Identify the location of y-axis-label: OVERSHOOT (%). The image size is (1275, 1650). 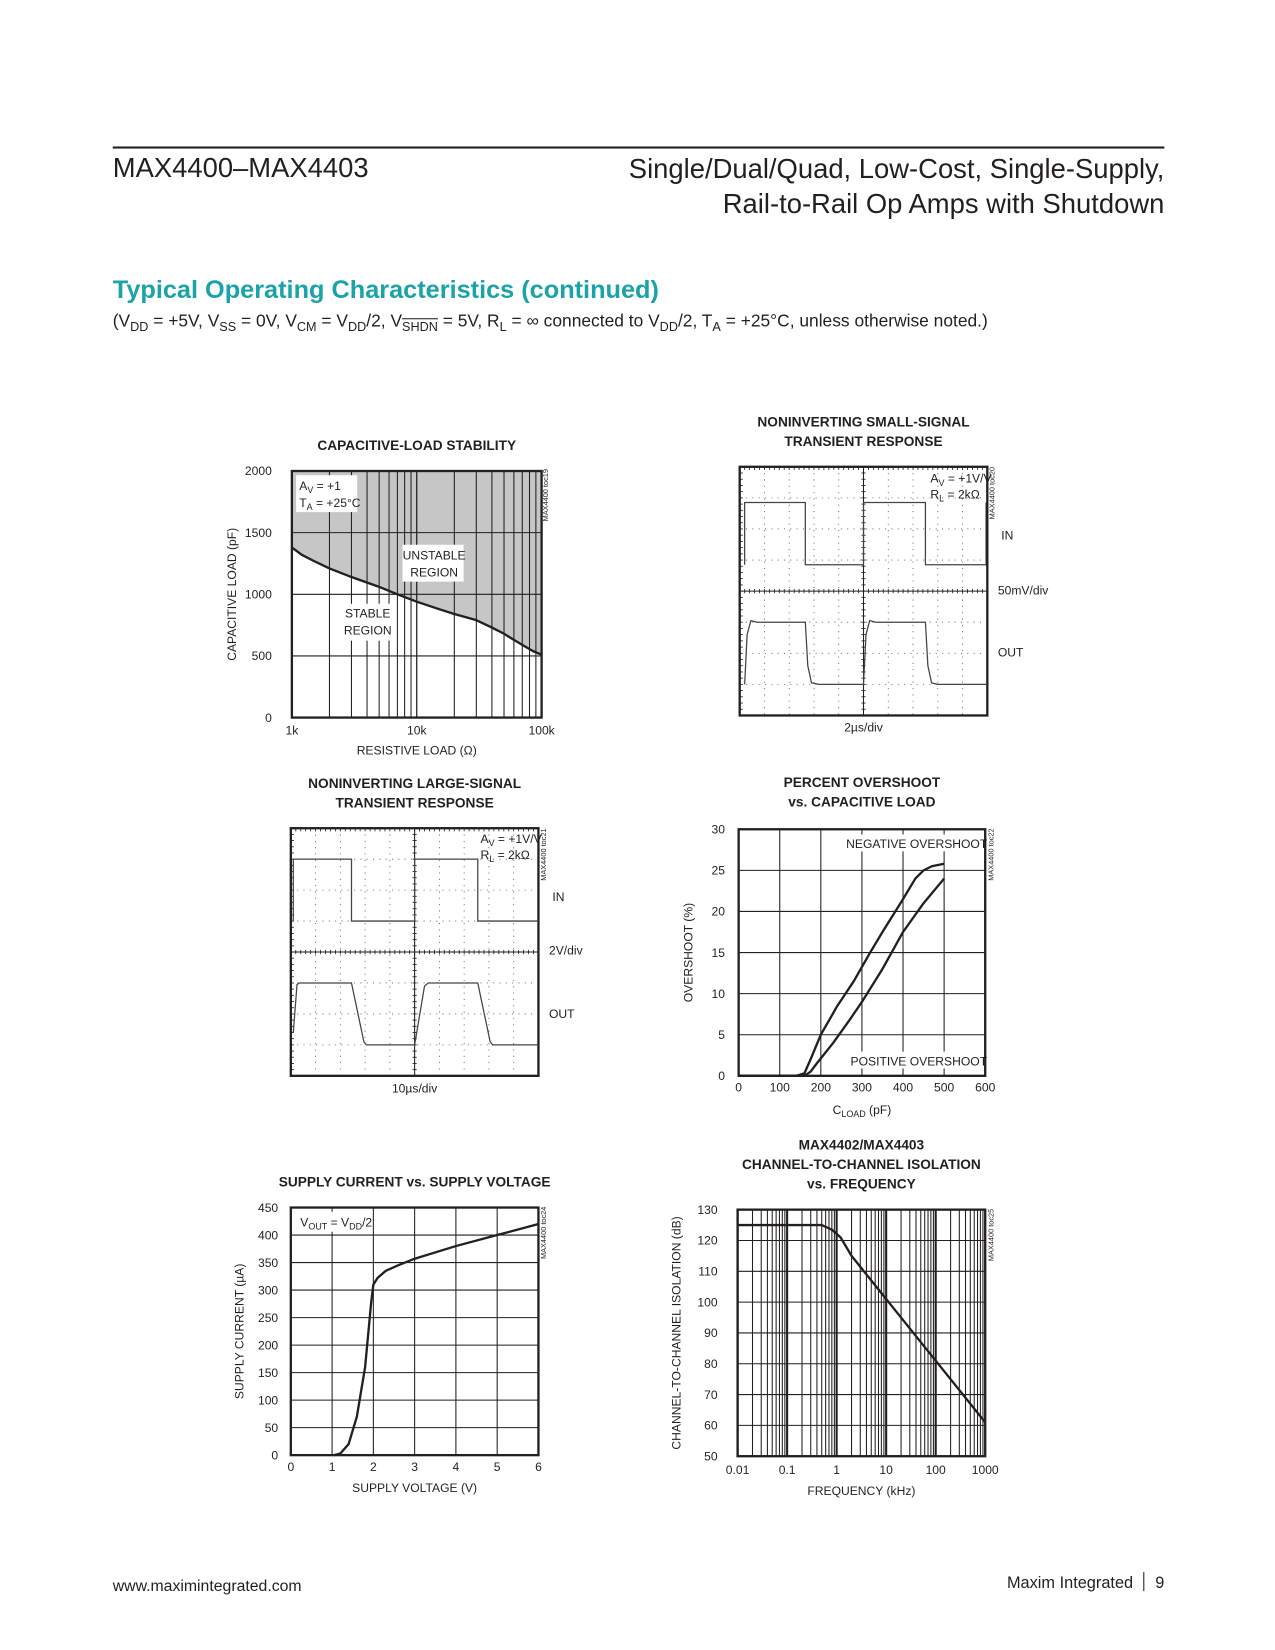
(688, 952).